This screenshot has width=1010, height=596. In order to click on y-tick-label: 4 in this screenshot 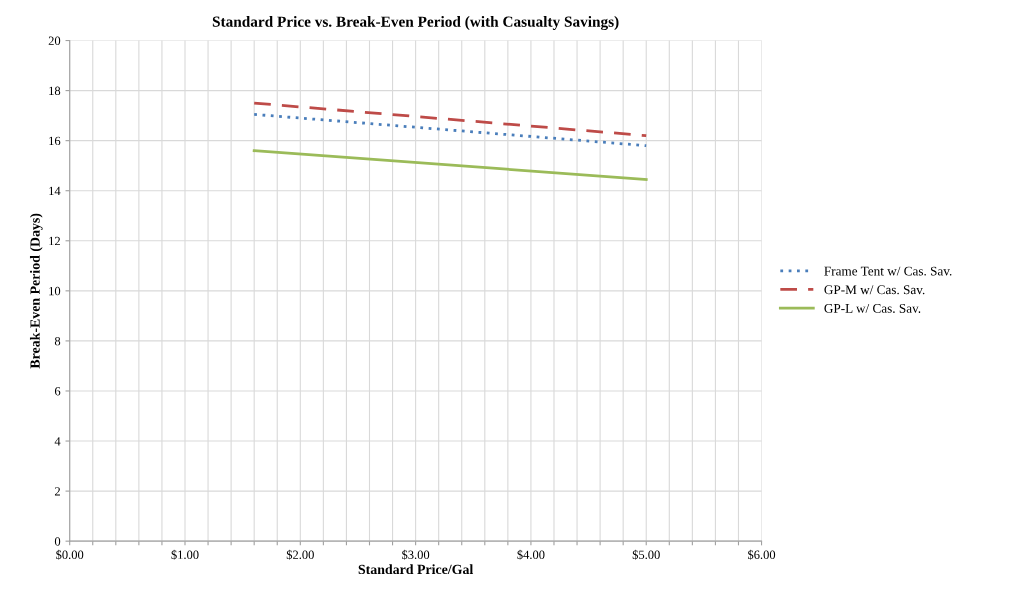, I will do `click(57, 441)`.